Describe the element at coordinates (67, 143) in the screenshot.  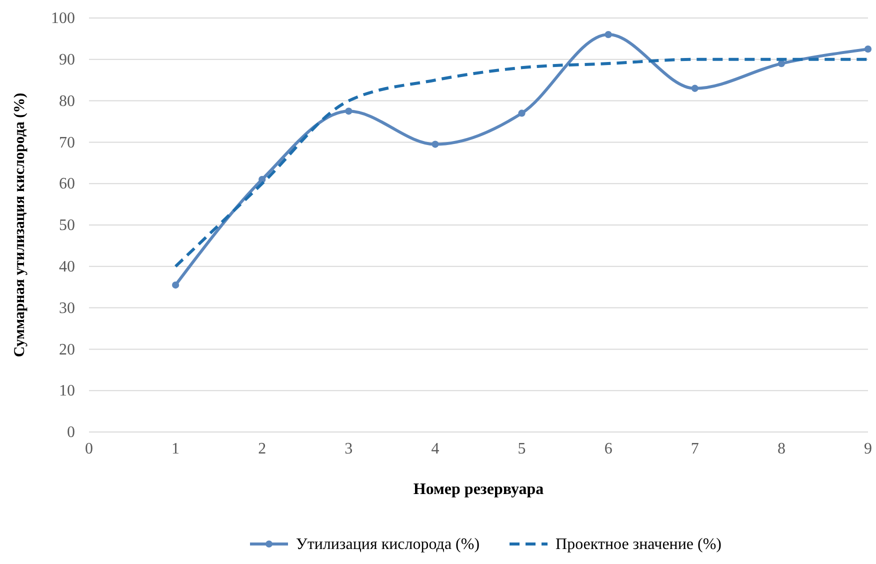
I see `y-tick-label: 70` at that location.